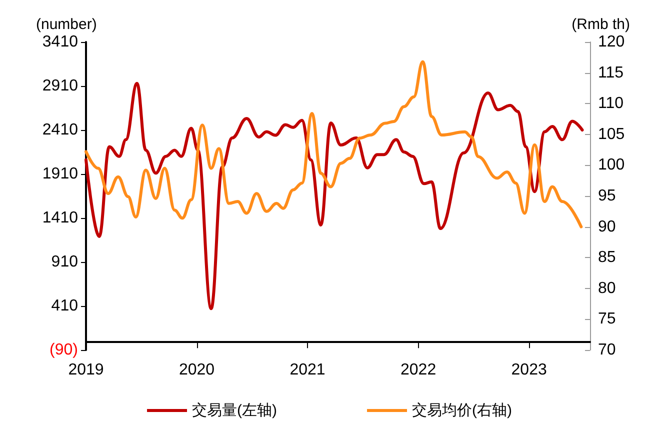  I want to click on y-tick-label: 1910, so click(60, 174).